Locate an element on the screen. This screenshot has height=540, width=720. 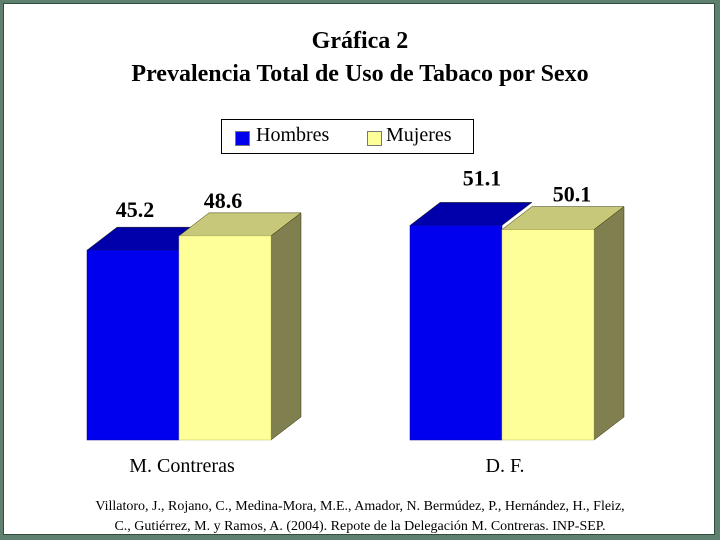
legend-swatch-hombres is located at coordinates (242, 138).